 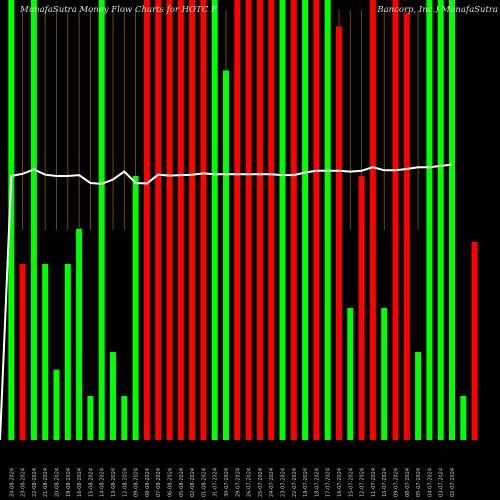 I want to click on x-tick-label: 16-08-2024, so click(x=80, y=482).